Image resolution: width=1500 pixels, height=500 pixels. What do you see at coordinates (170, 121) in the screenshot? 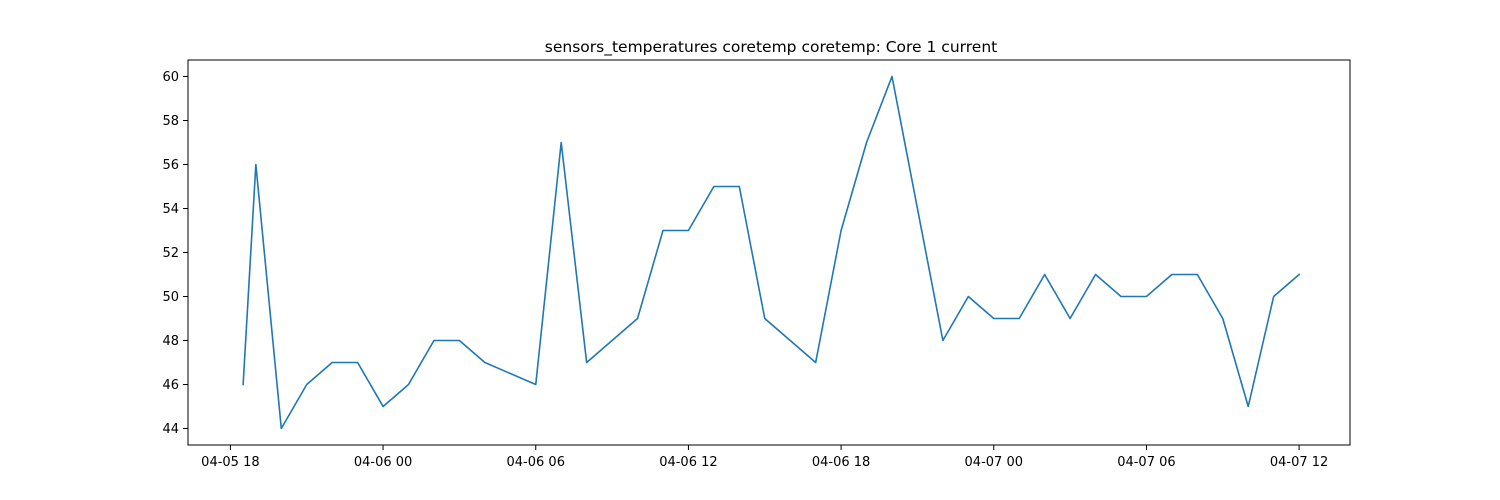
I see `y-tick-label: 58` at bounding box center [170, 121].